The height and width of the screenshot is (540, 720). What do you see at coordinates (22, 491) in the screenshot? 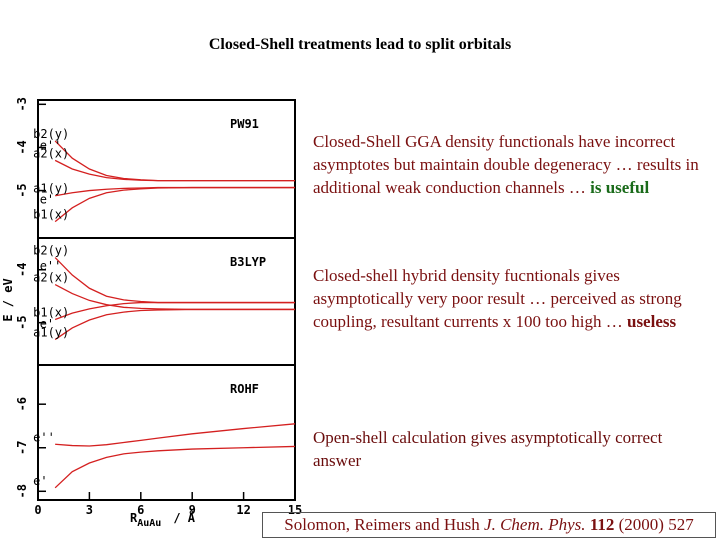
I see `y-tick-label: -8` at bounding box center [22, 491].